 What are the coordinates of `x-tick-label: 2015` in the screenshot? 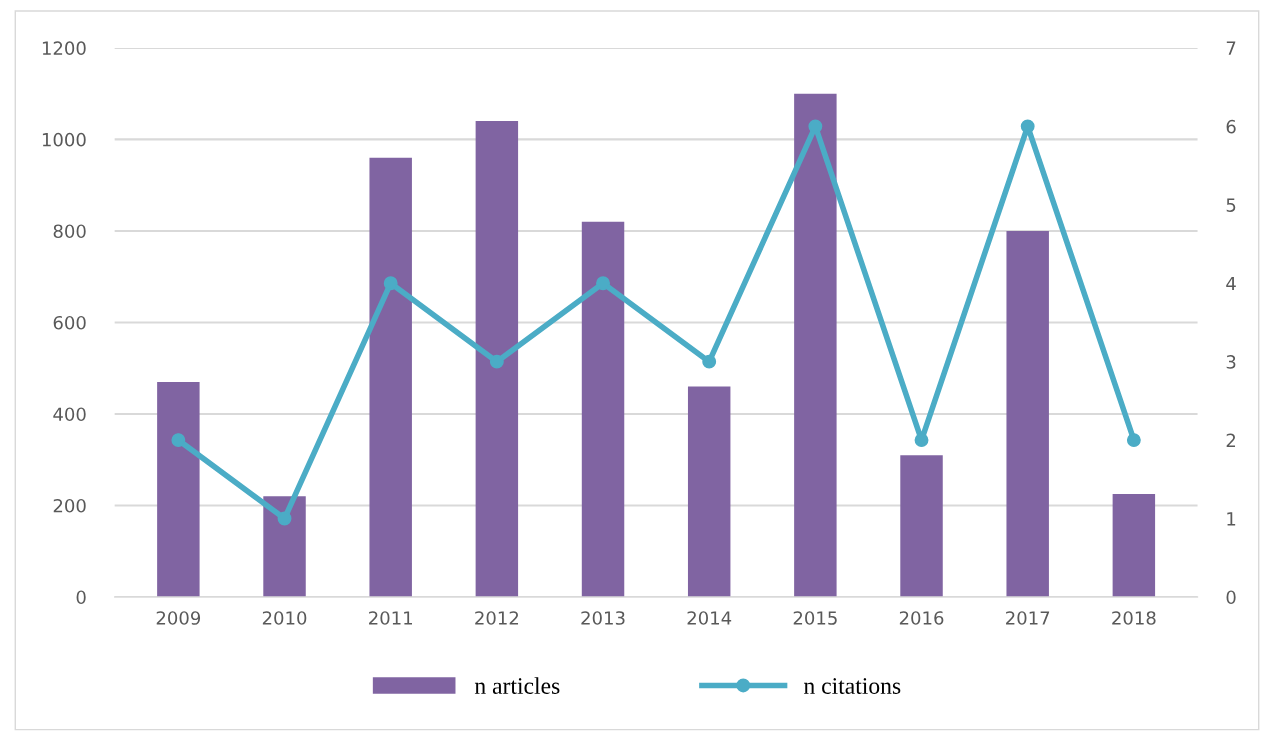 It's located at (815, 618).